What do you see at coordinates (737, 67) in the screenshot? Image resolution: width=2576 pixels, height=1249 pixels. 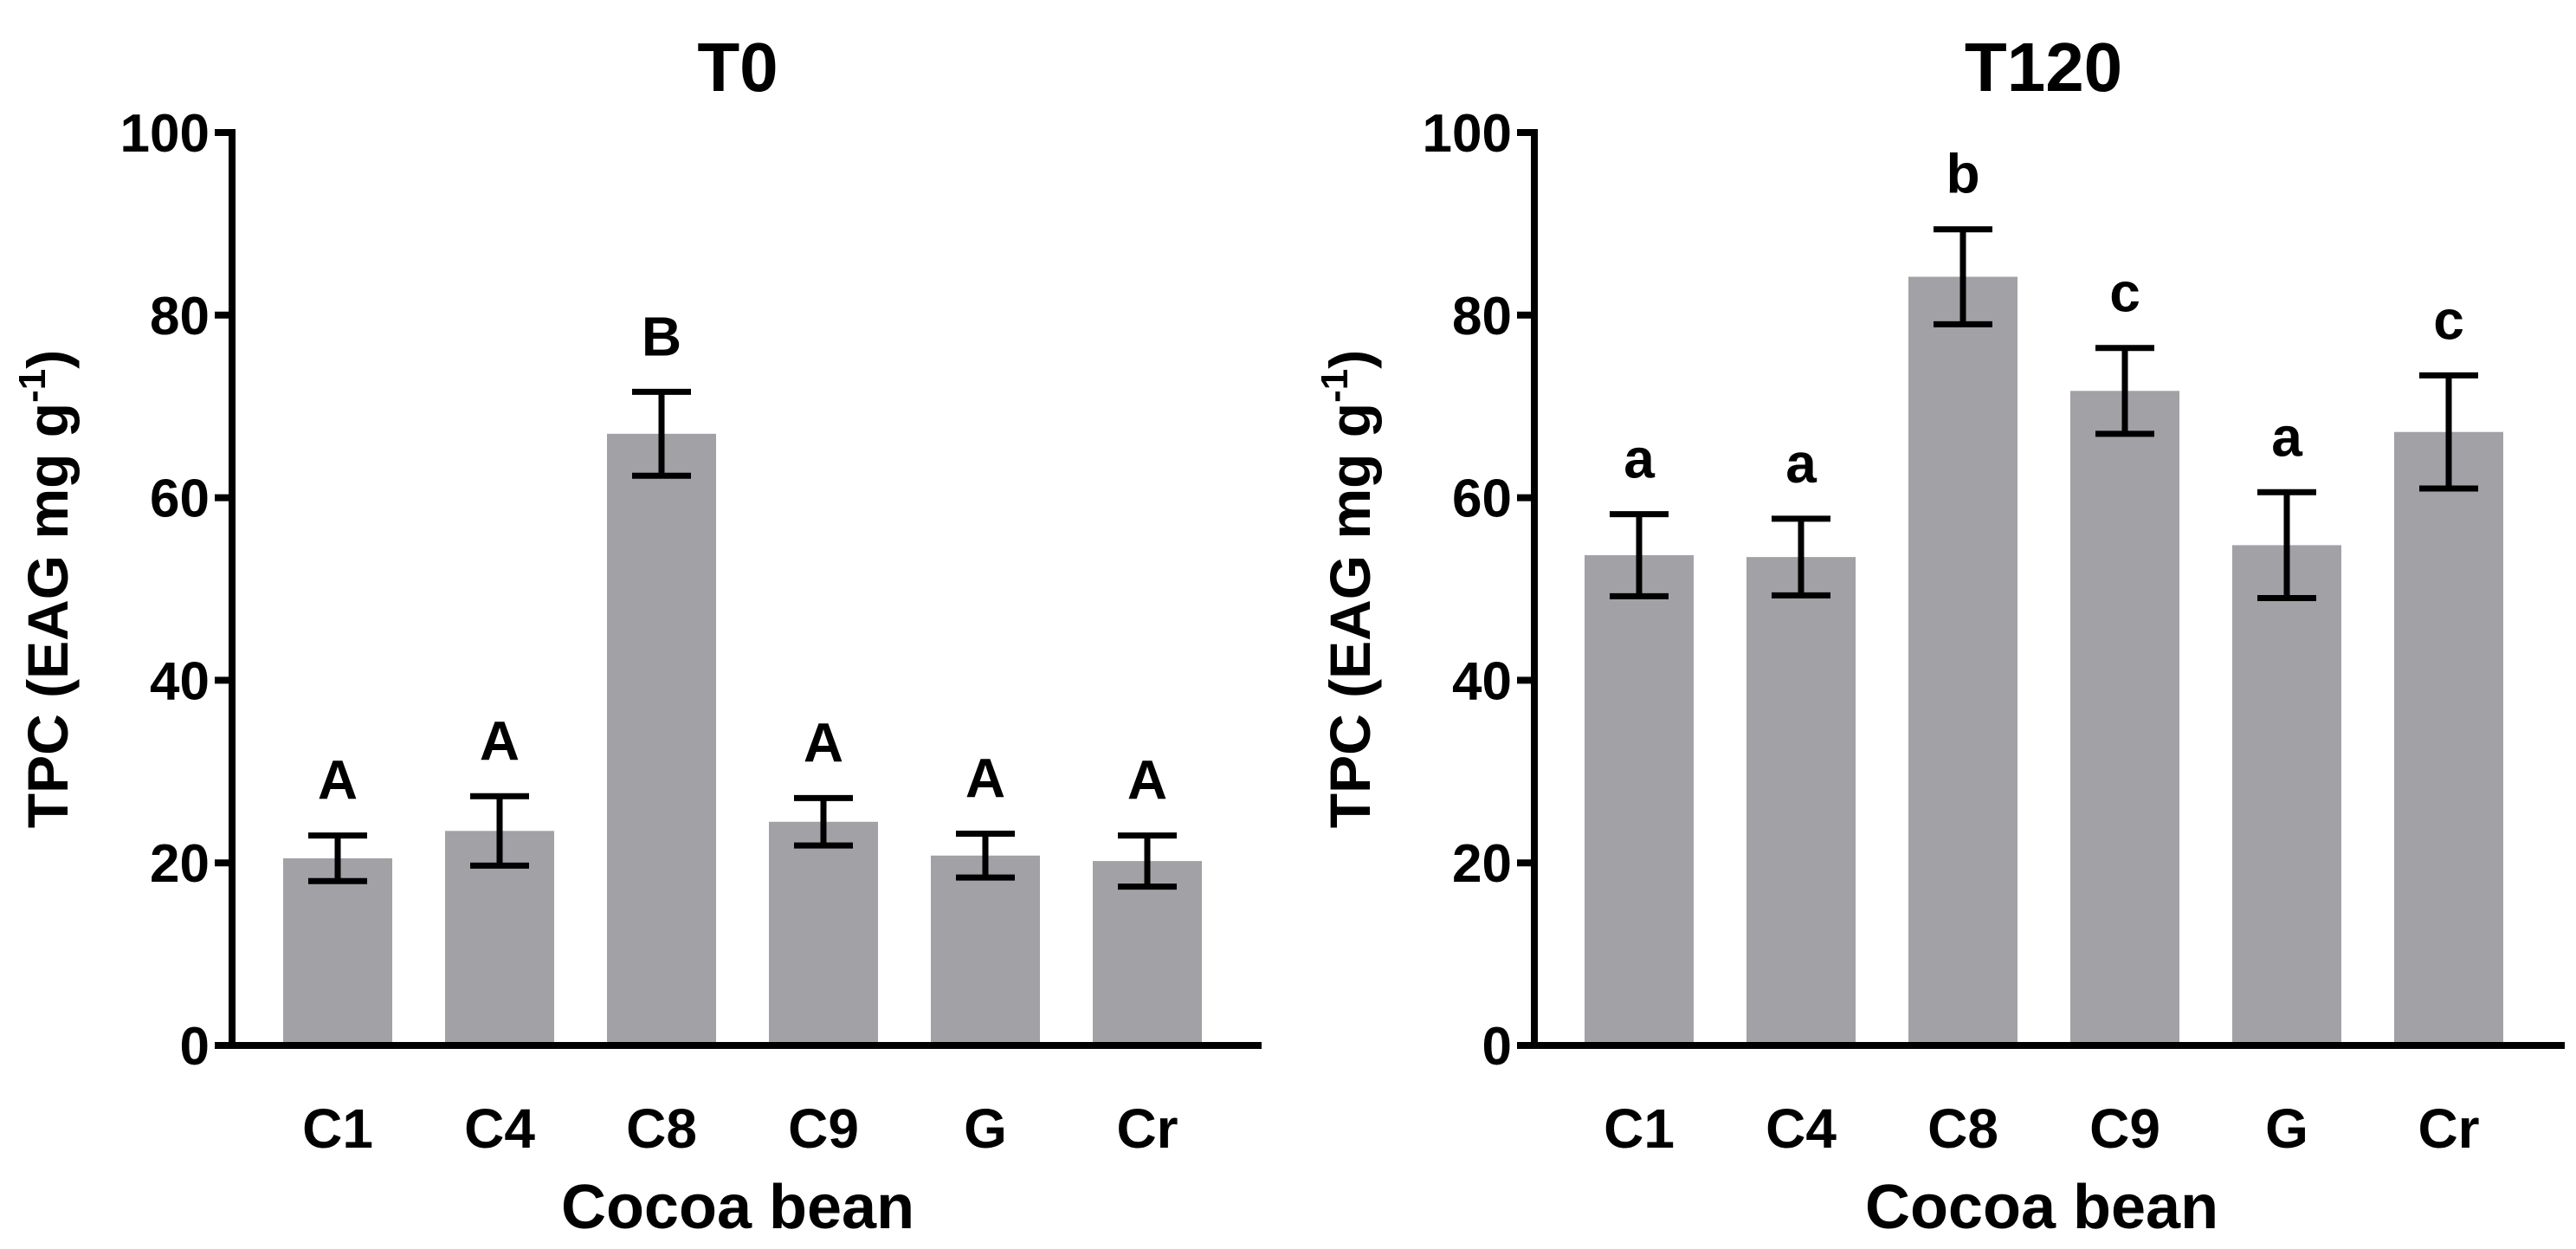 I see `chart-title: T0` at bounding box center [737, 67].